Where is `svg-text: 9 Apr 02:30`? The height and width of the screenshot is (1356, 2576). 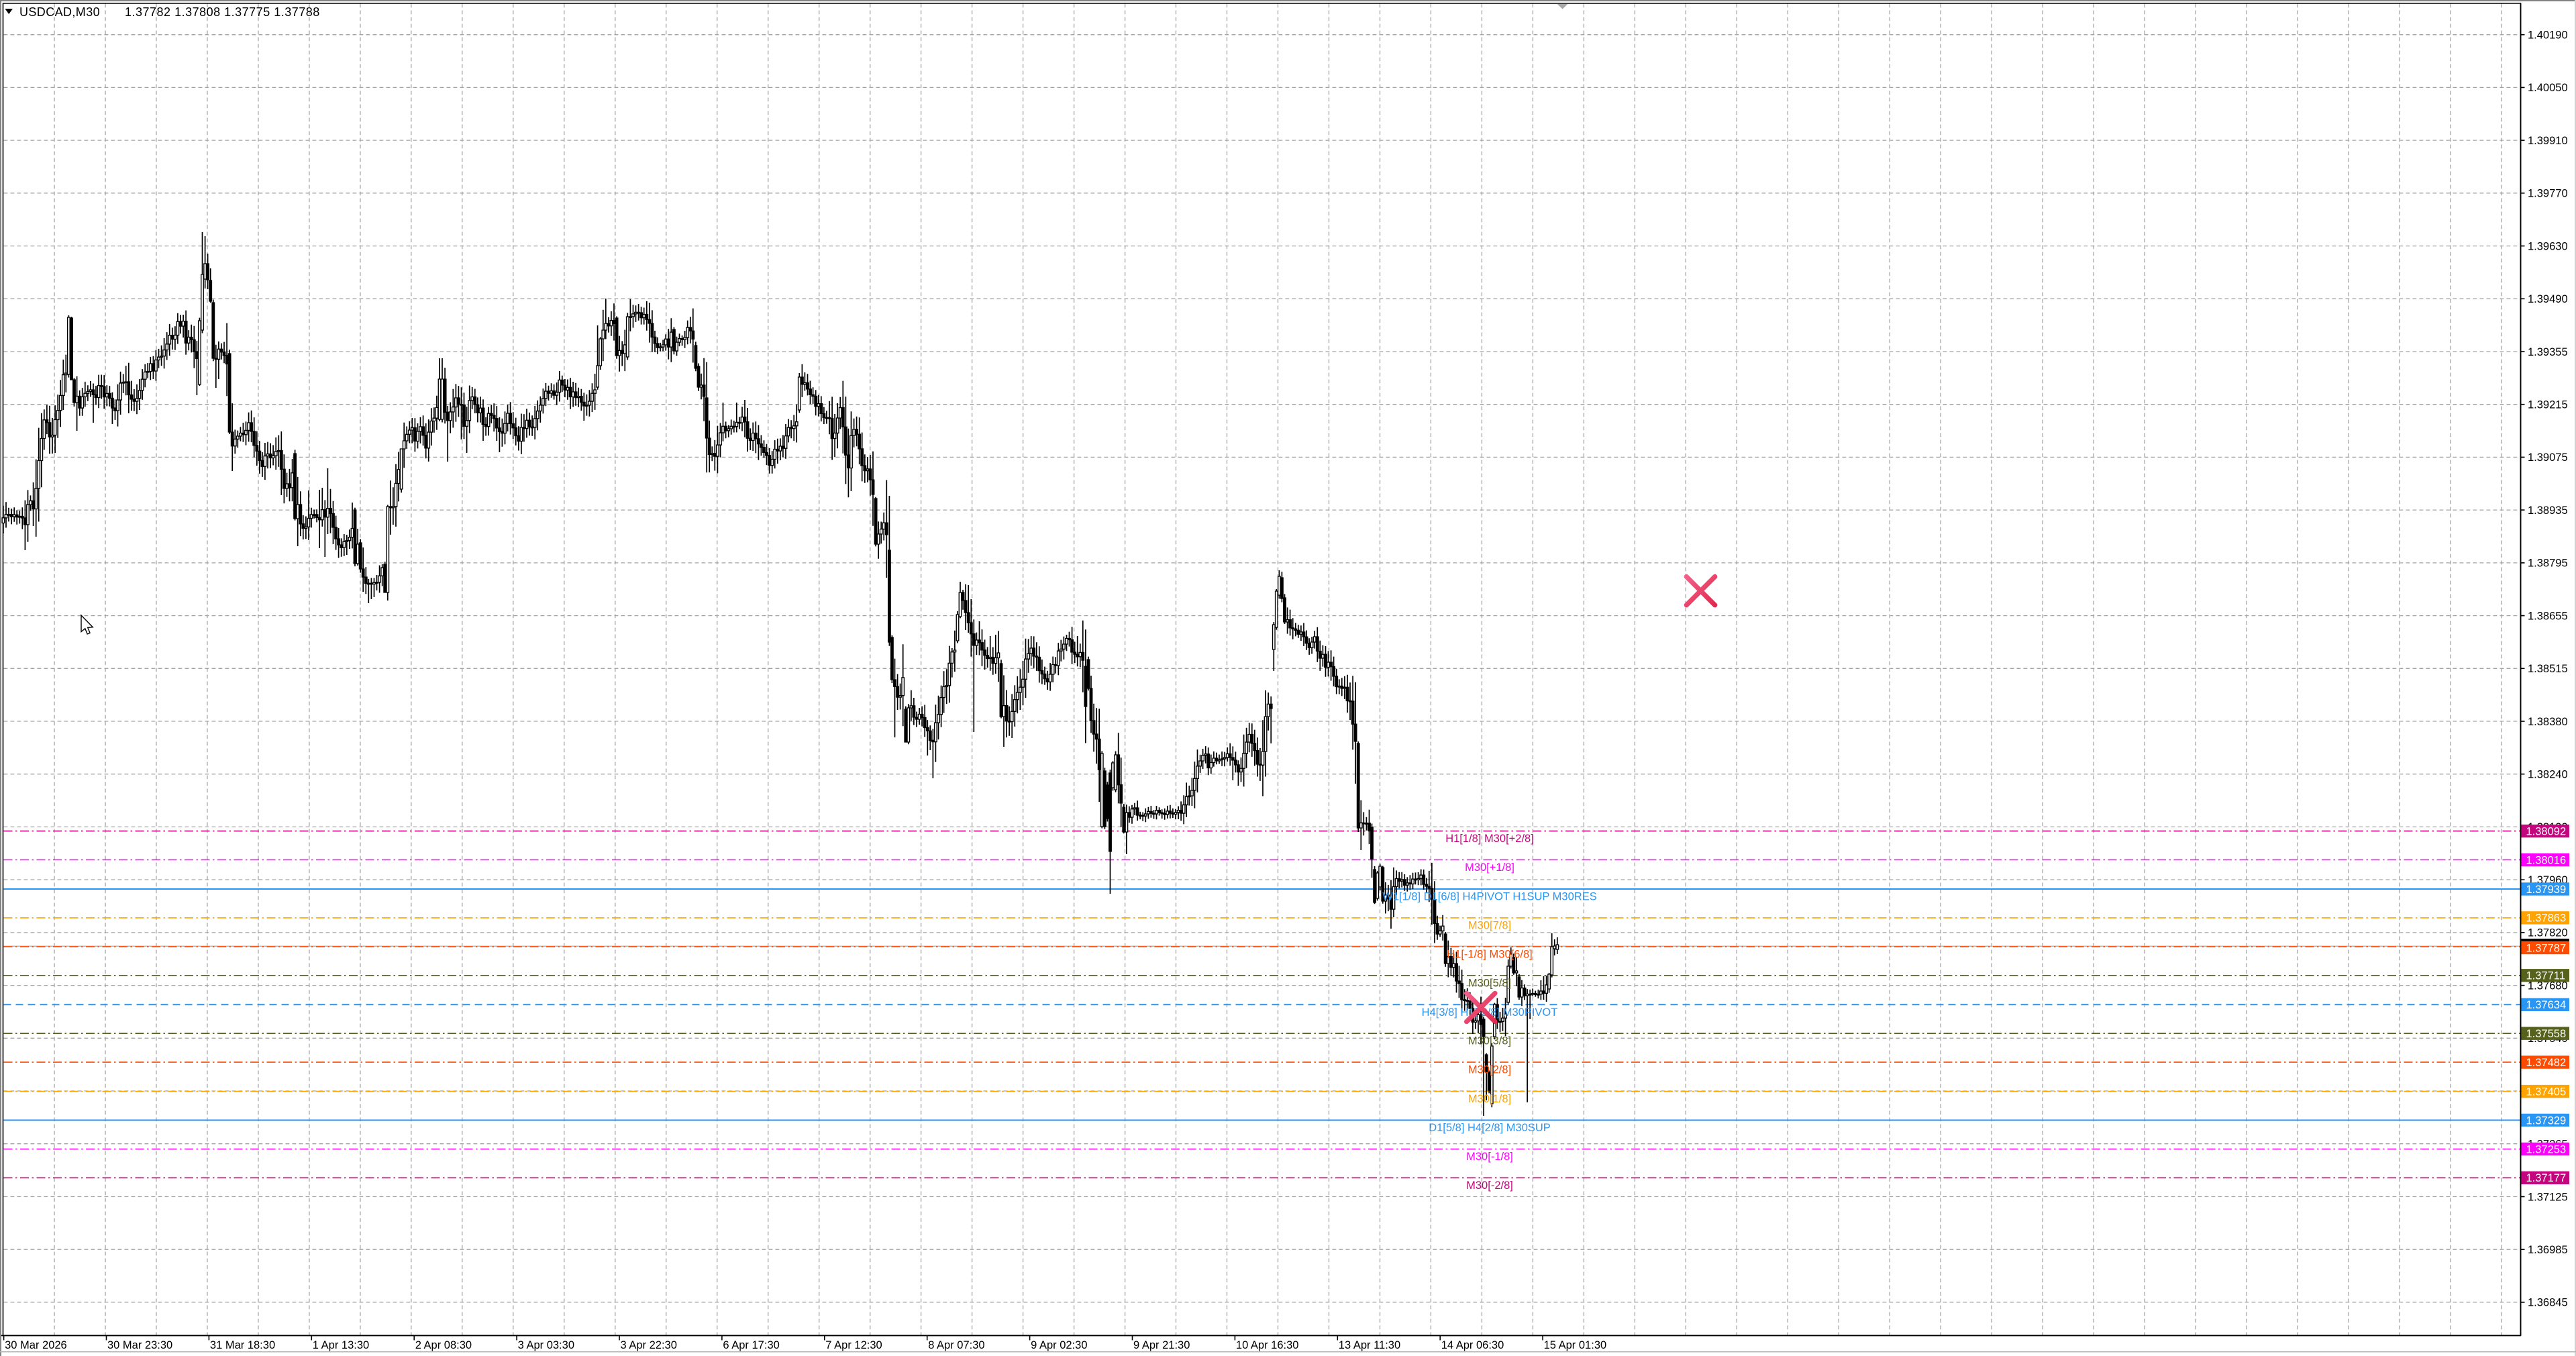
svg-text: 9 Apr 02:30 is located at coordinates (1059, 1345).